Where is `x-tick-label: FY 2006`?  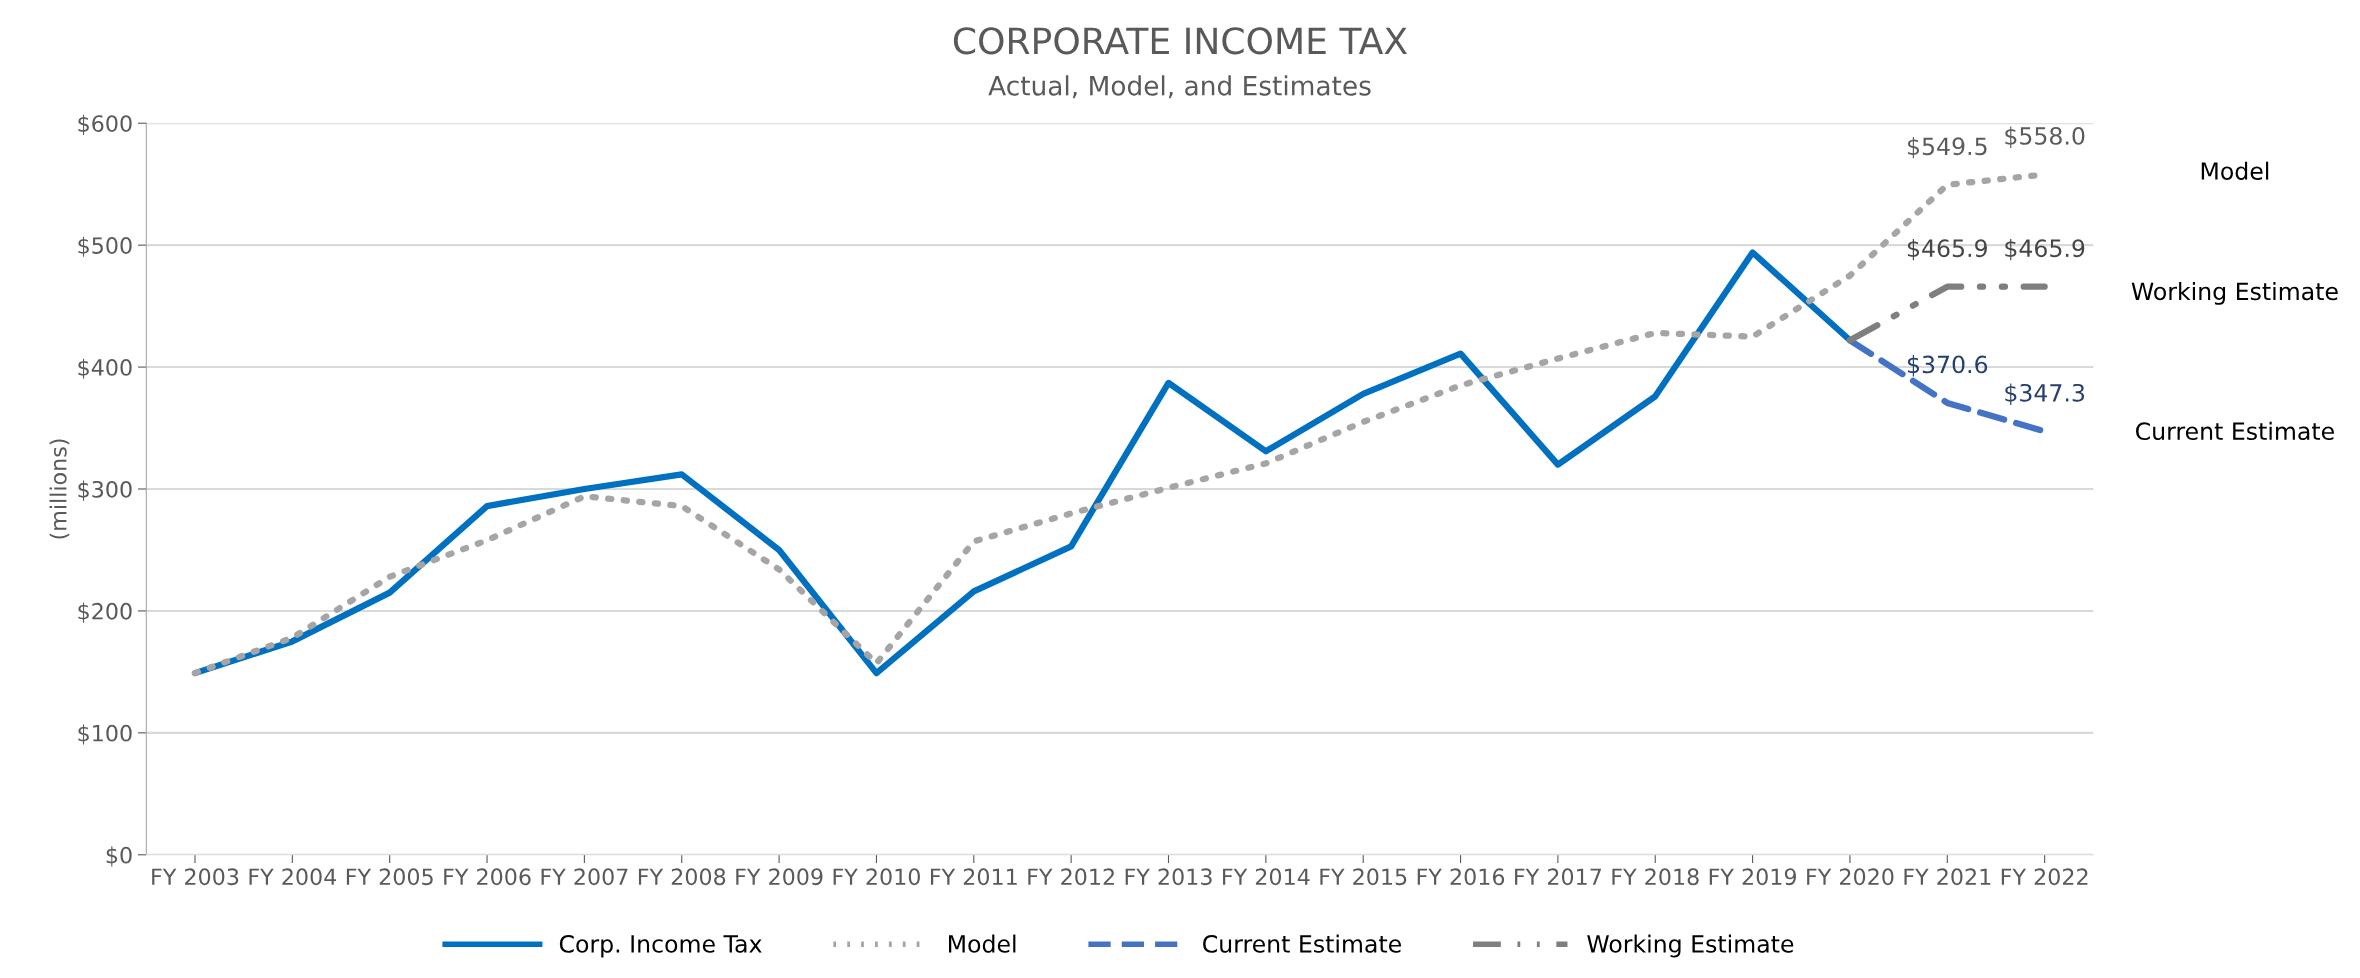
x-tick-label: FY 2006 is located at coordinates (487, 877).